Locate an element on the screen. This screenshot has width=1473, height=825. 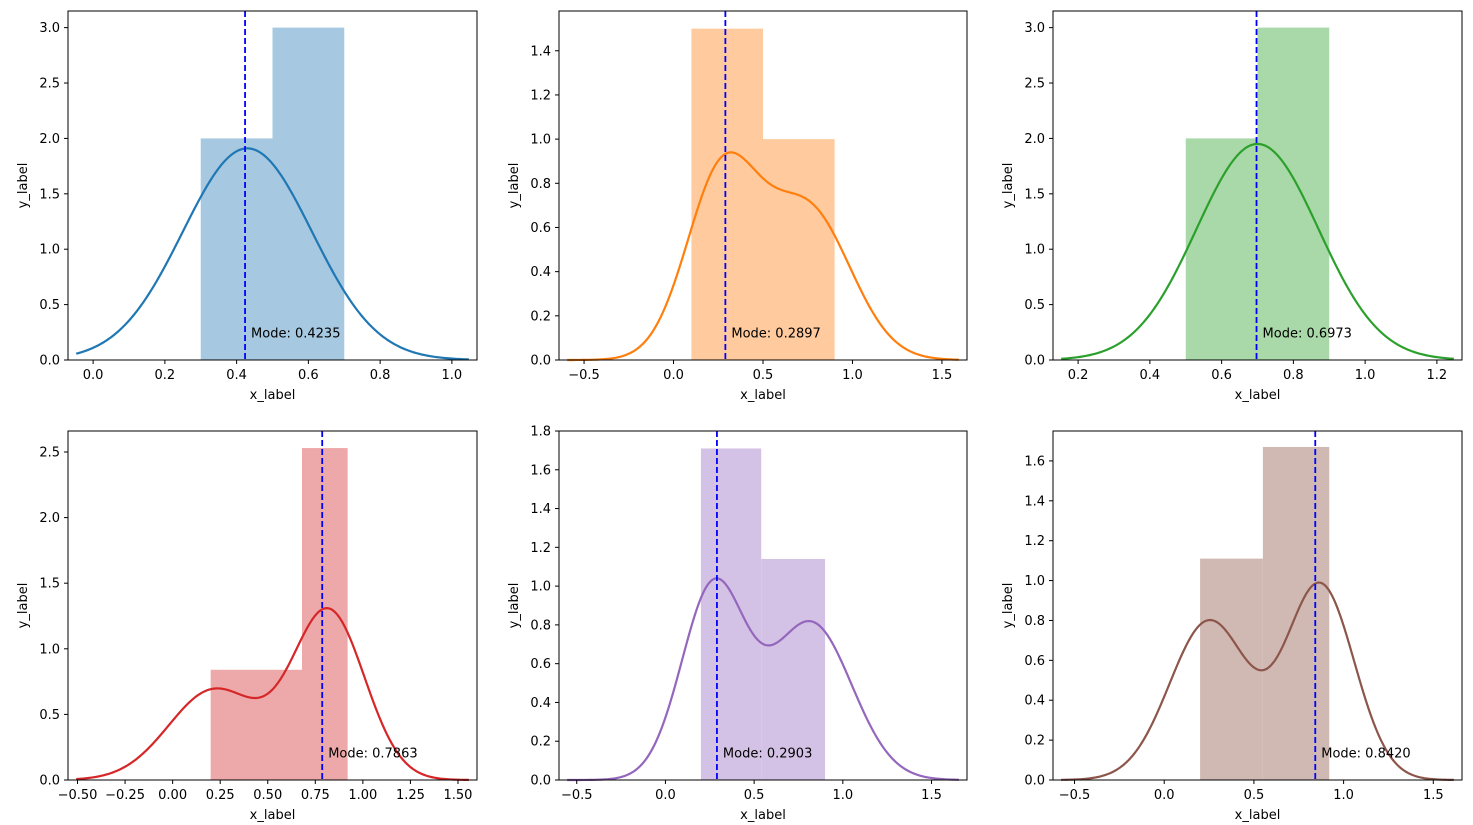
mode-annotation: Mode: 0.2903 is located at coordinates (767, 753).